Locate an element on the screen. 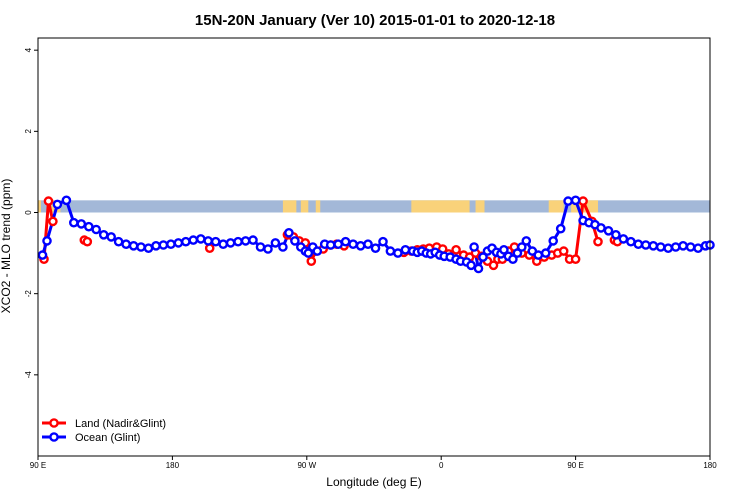 Image resolution: width=750 pixels, height=500 pixels. legend: Land (Nadir&Glint) Ocean (Glint) is located at coordinates (104, 431).